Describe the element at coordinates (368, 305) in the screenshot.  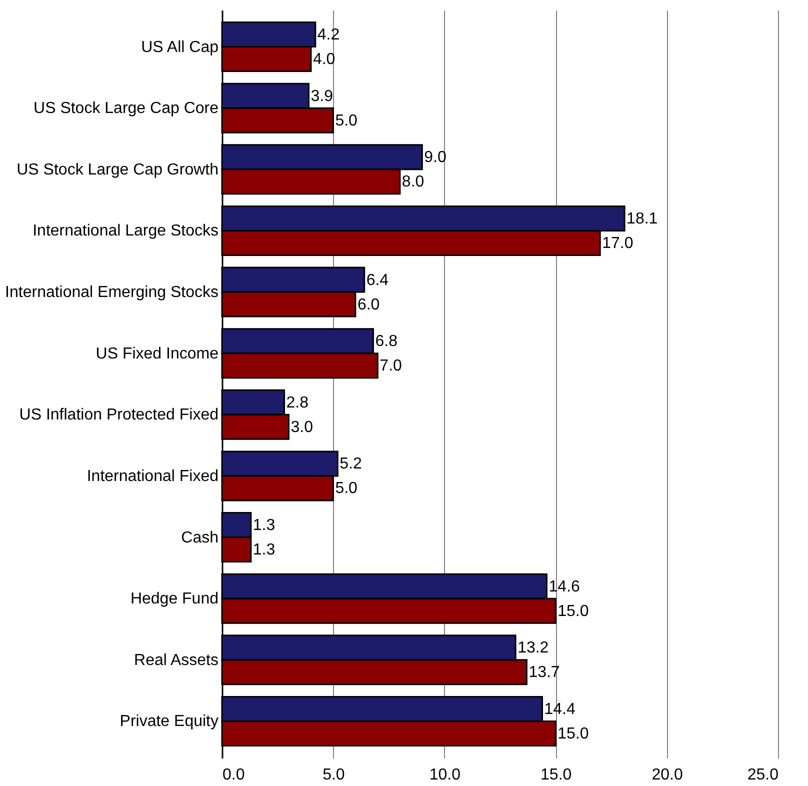
I see `data-label: 6.0` at that location.